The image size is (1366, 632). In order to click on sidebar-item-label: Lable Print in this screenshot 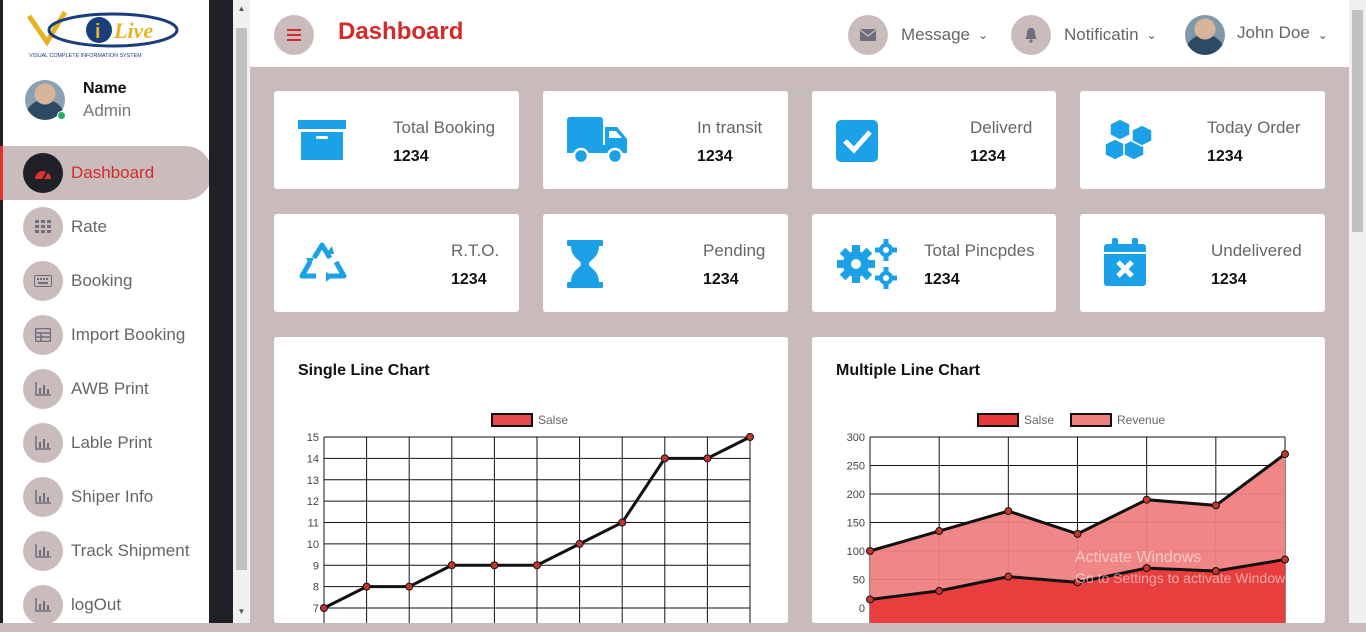, I will do `click(112, 442)`.